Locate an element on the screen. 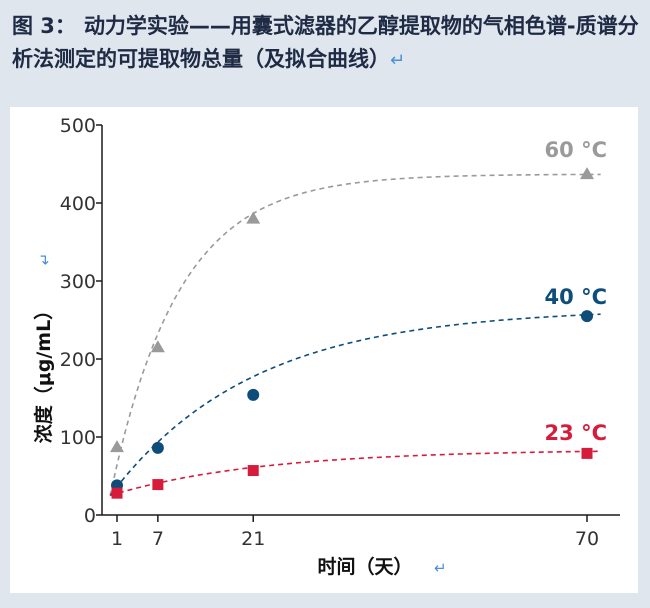  y-tick-label: 300 is located at coordinates (78, 282).